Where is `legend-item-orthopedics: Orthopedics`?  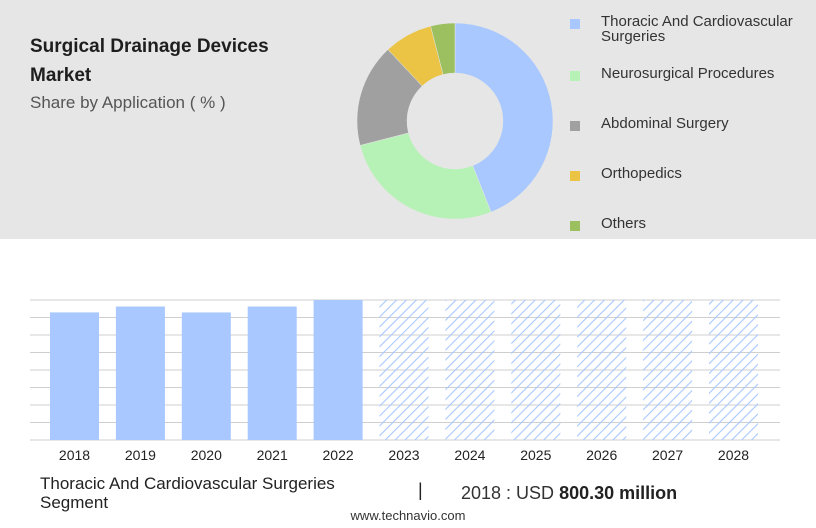
legend-item-orthopedics: Orthopedics is located at coordinates (693, 173).